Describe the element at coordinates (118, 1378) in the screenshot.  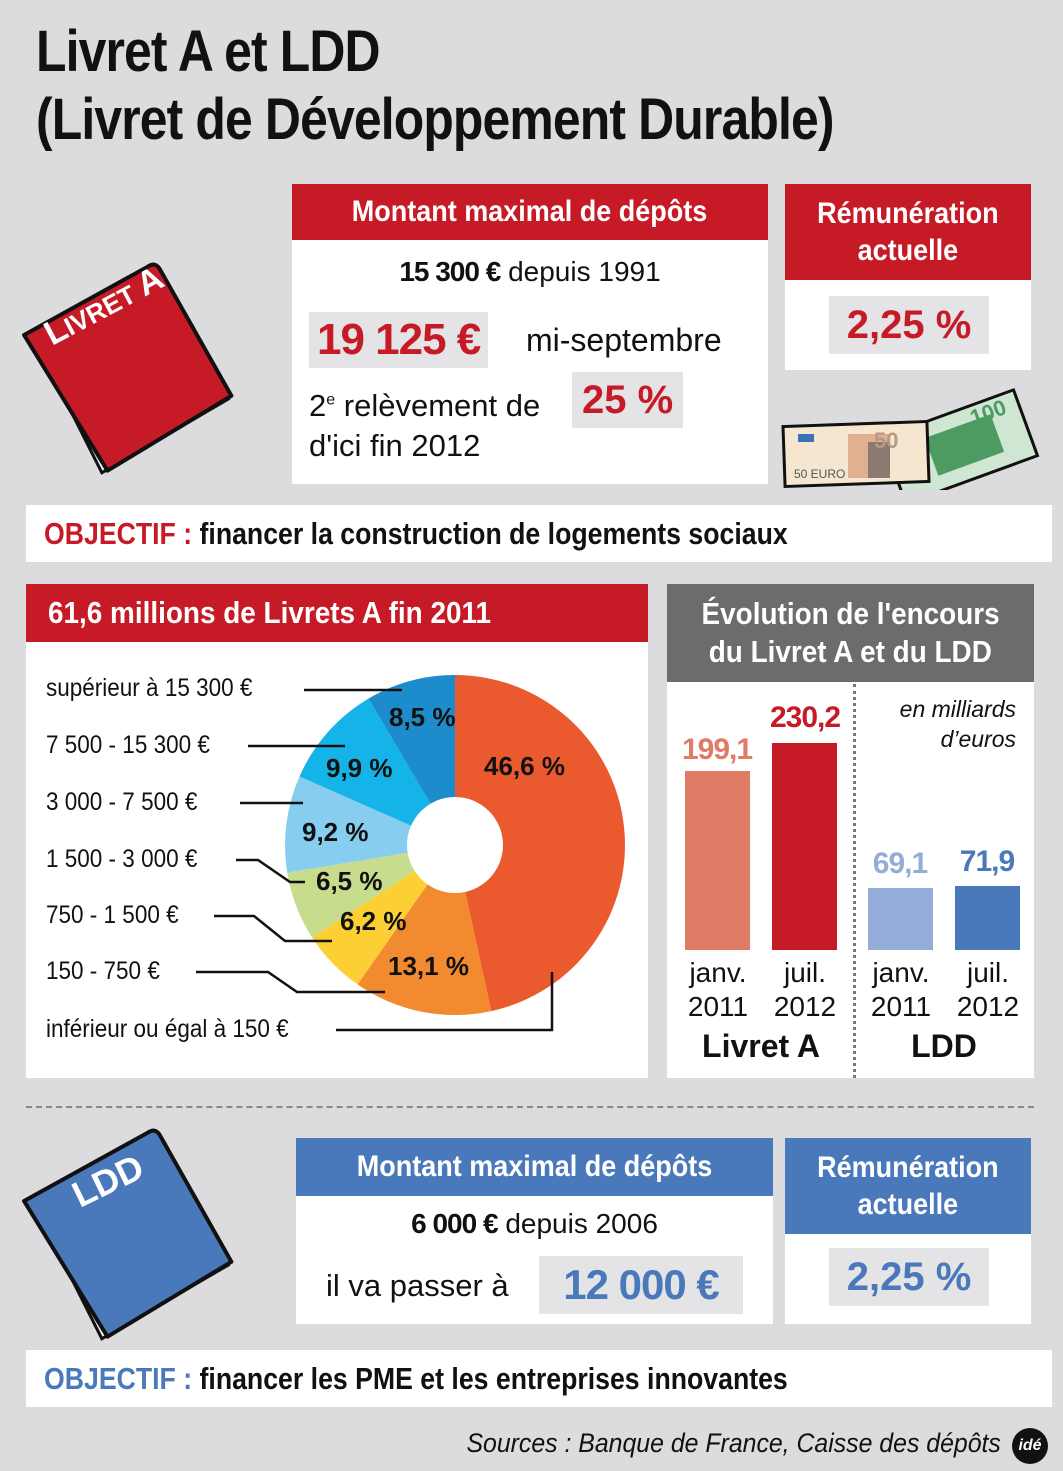
I see `ldd-objective-label: OBJECTIF :` at that location.